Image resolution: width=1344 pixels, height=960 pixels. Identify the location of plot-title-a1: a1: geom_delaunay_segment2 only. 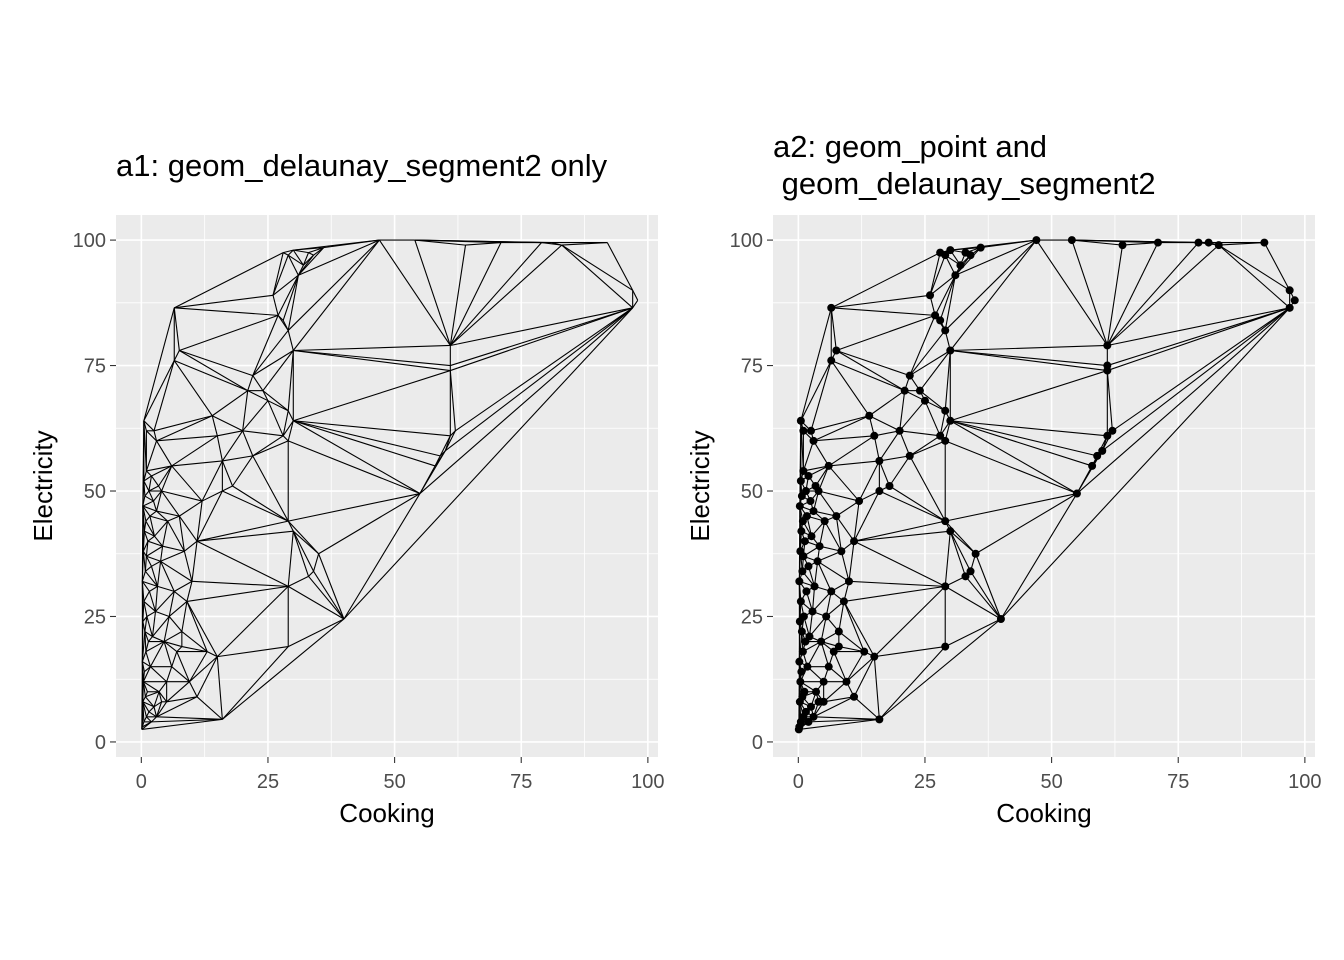
(362, 165).